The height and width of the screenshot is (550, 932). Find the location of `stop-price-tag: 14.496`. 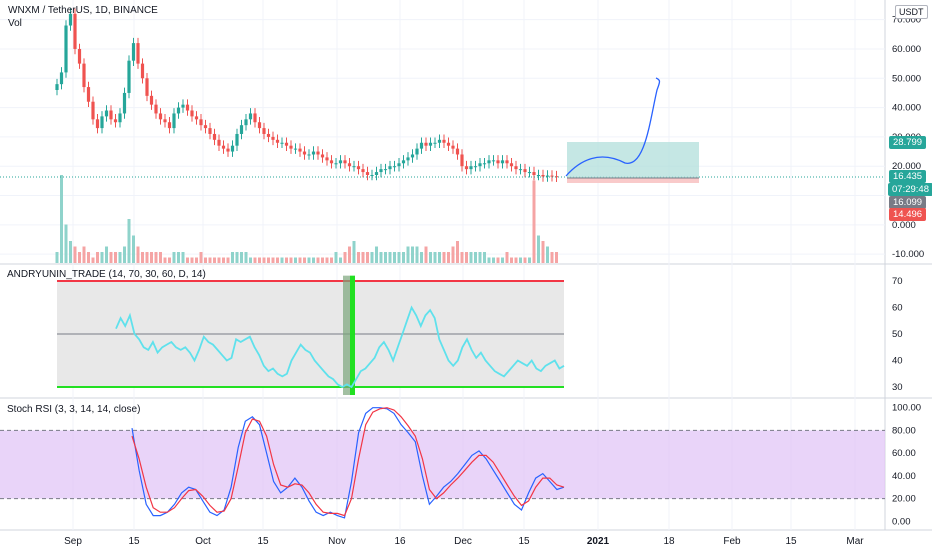

stop-price-tag: 14.496 is located at coordinates (908, 214).